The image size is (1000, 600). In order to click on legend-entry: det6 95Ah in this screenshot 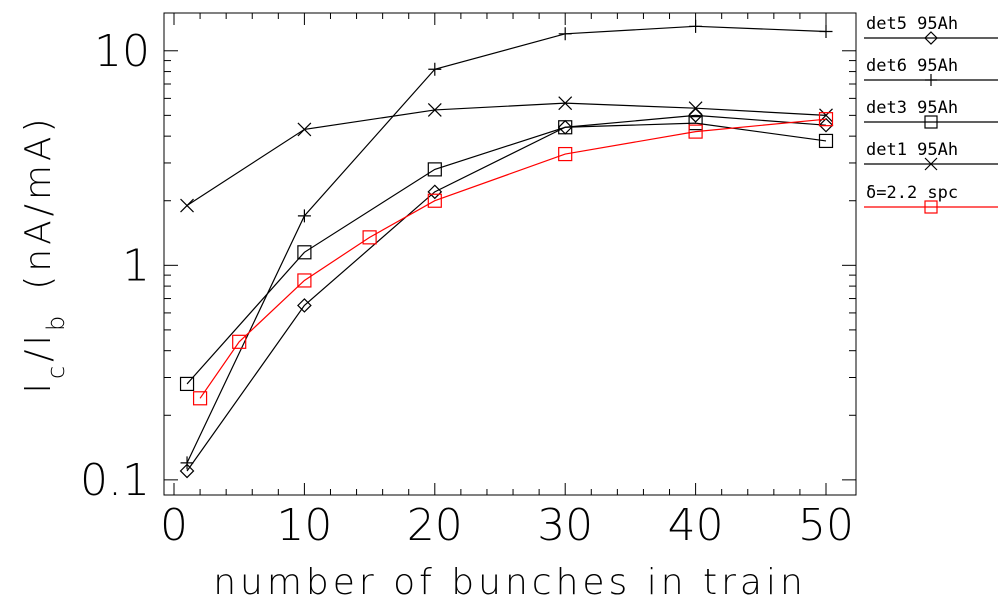, I will do `click(931, 71)`.